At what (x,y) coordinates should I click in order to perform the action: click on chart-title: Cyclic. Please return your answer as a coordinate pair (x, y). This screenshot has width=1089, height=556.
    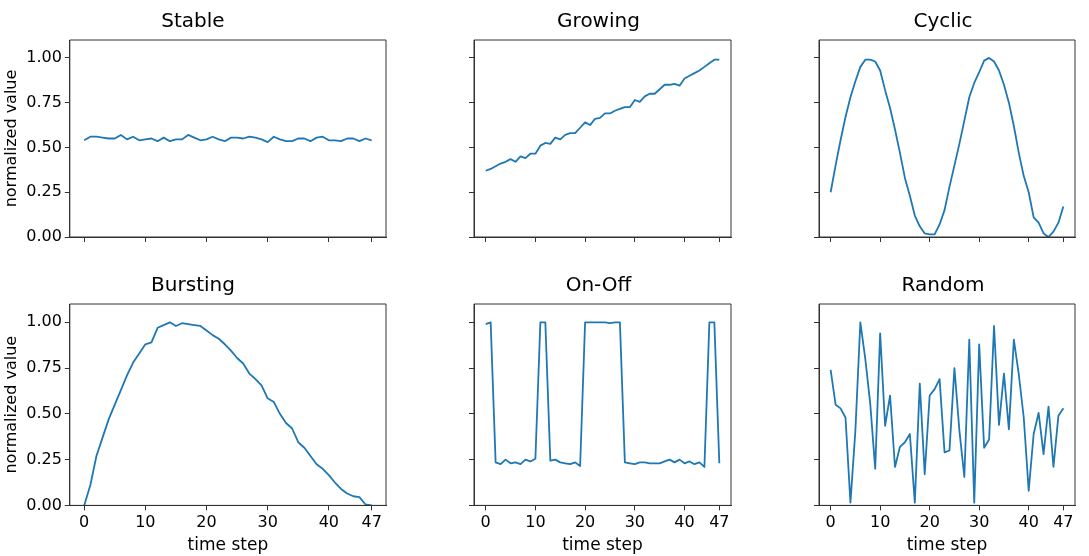
    Looking at the image, I should click on (943, 20).